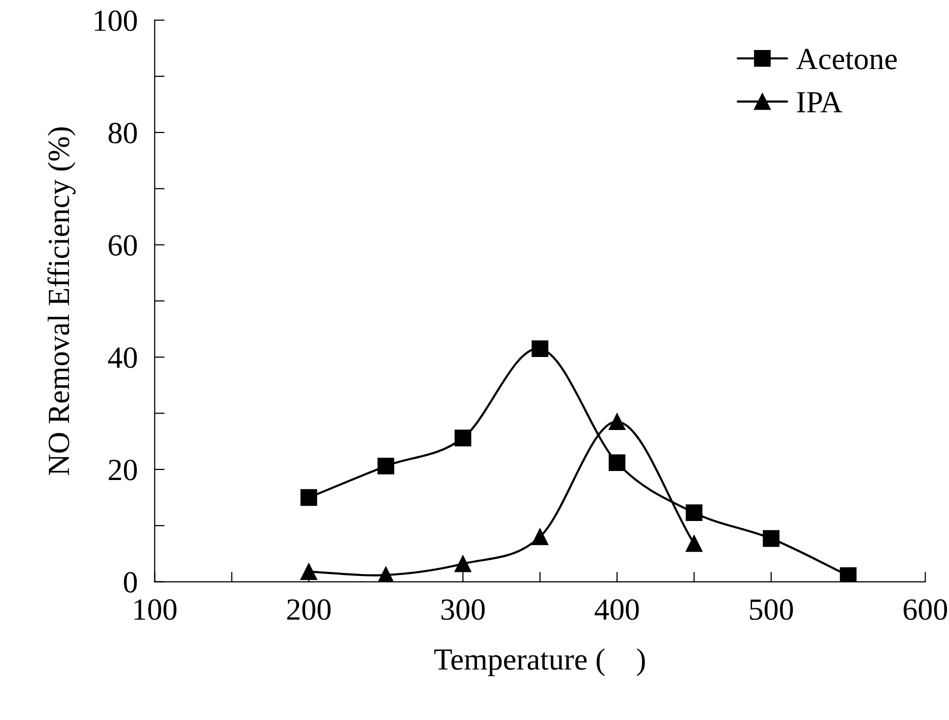  I want to click on y-axis-title: NO Removal Efficiency (%), so click(61, 301).